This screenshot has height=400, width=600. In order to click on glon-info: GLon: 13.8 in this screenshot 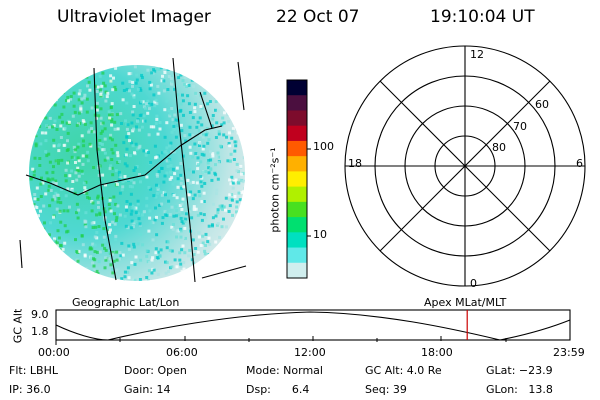, I will do `click(519, 389)`.